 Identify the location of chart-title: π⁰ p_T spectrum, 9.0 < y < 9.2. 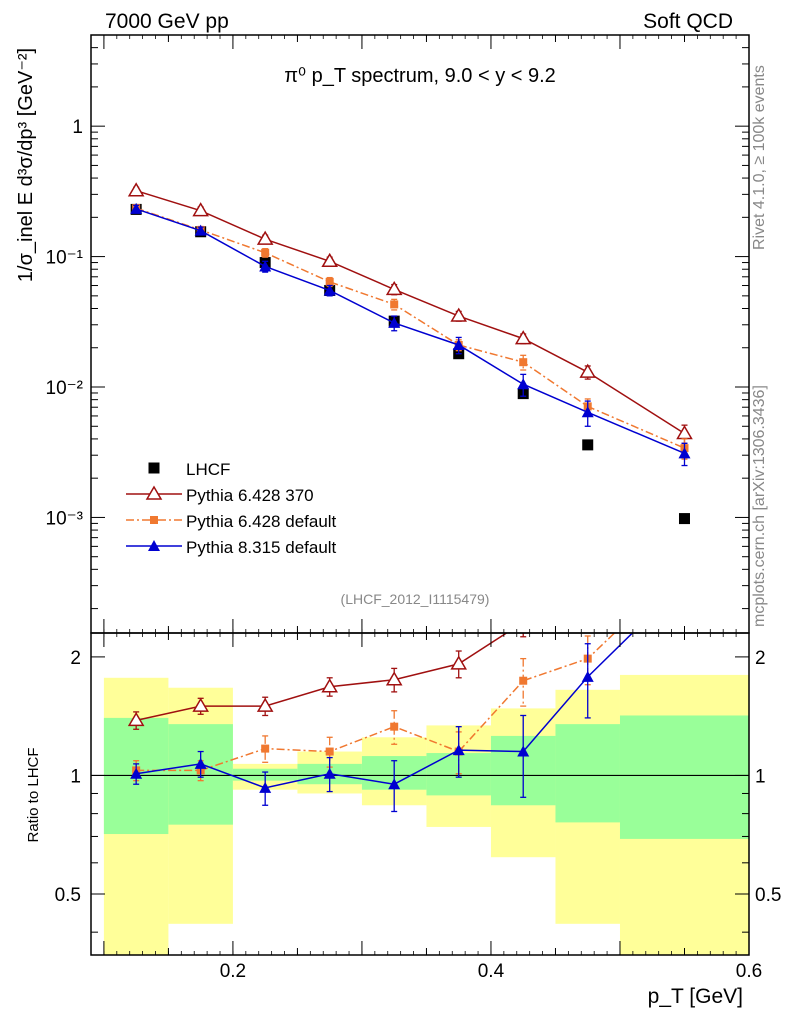
(420, 76).